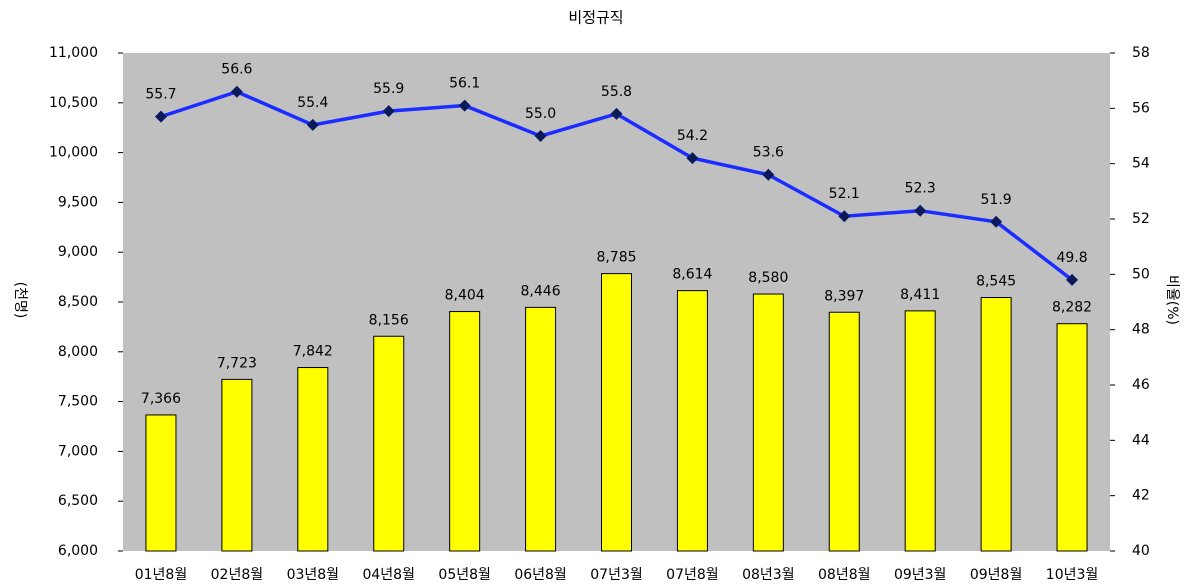  I want to click on x-tick-label: 08년8월, so click(844, 575).